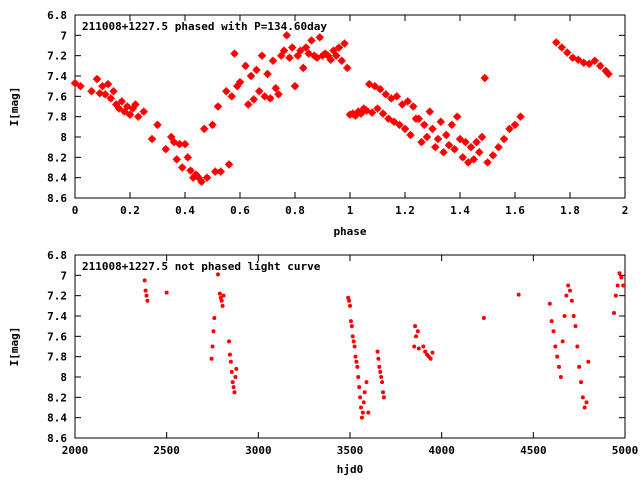  I want to click on x-tick-label: 4500, so click(533, 450).